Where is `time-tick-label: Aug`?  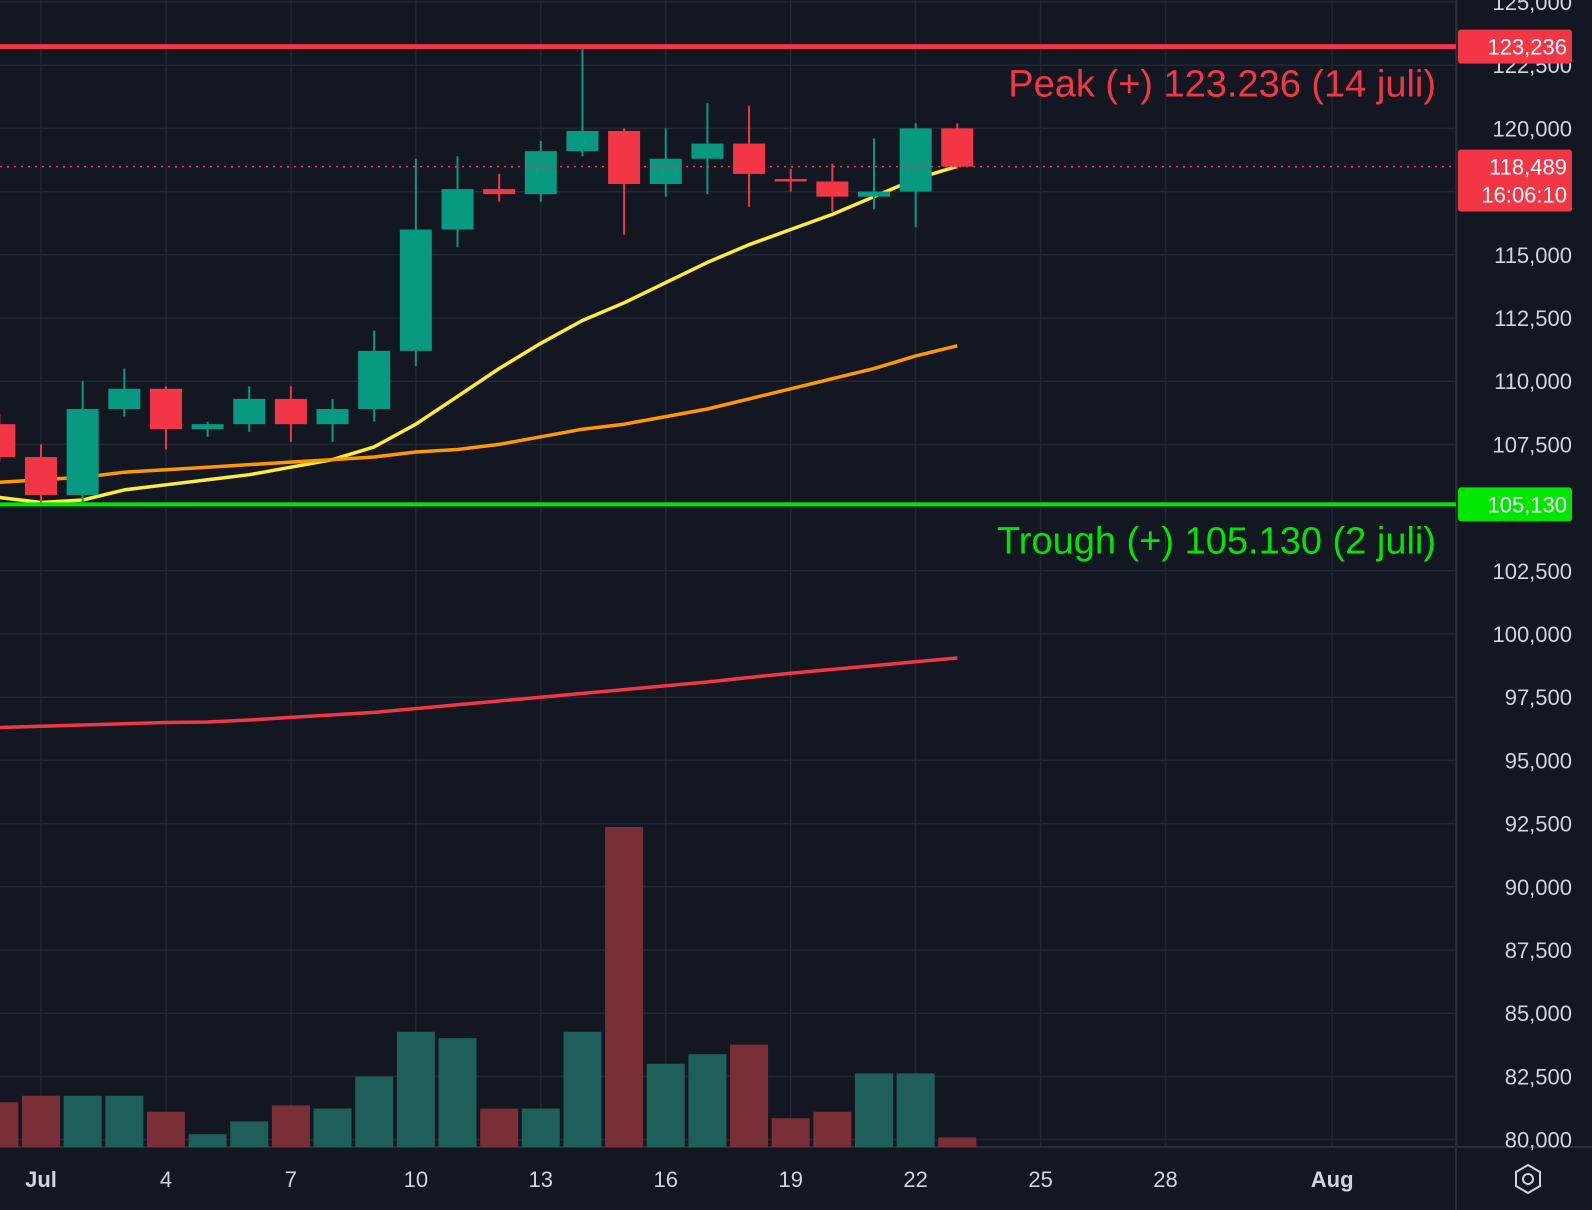 time-tick-label: Aug is located at coordinates (1332, 1179).